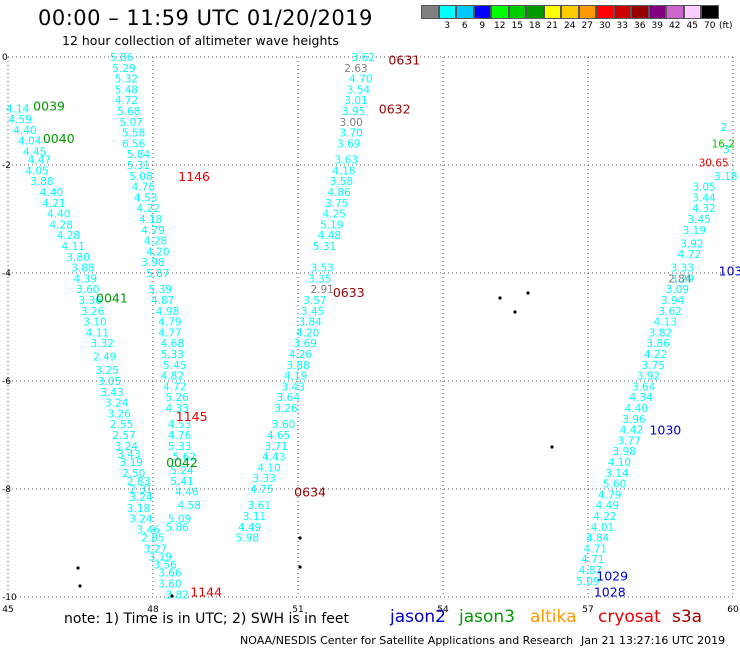  What do you see at coordinates (162, 301) in the screenshot?
I see `wave-height-label: 4.87` at bounding box center [162, 301].